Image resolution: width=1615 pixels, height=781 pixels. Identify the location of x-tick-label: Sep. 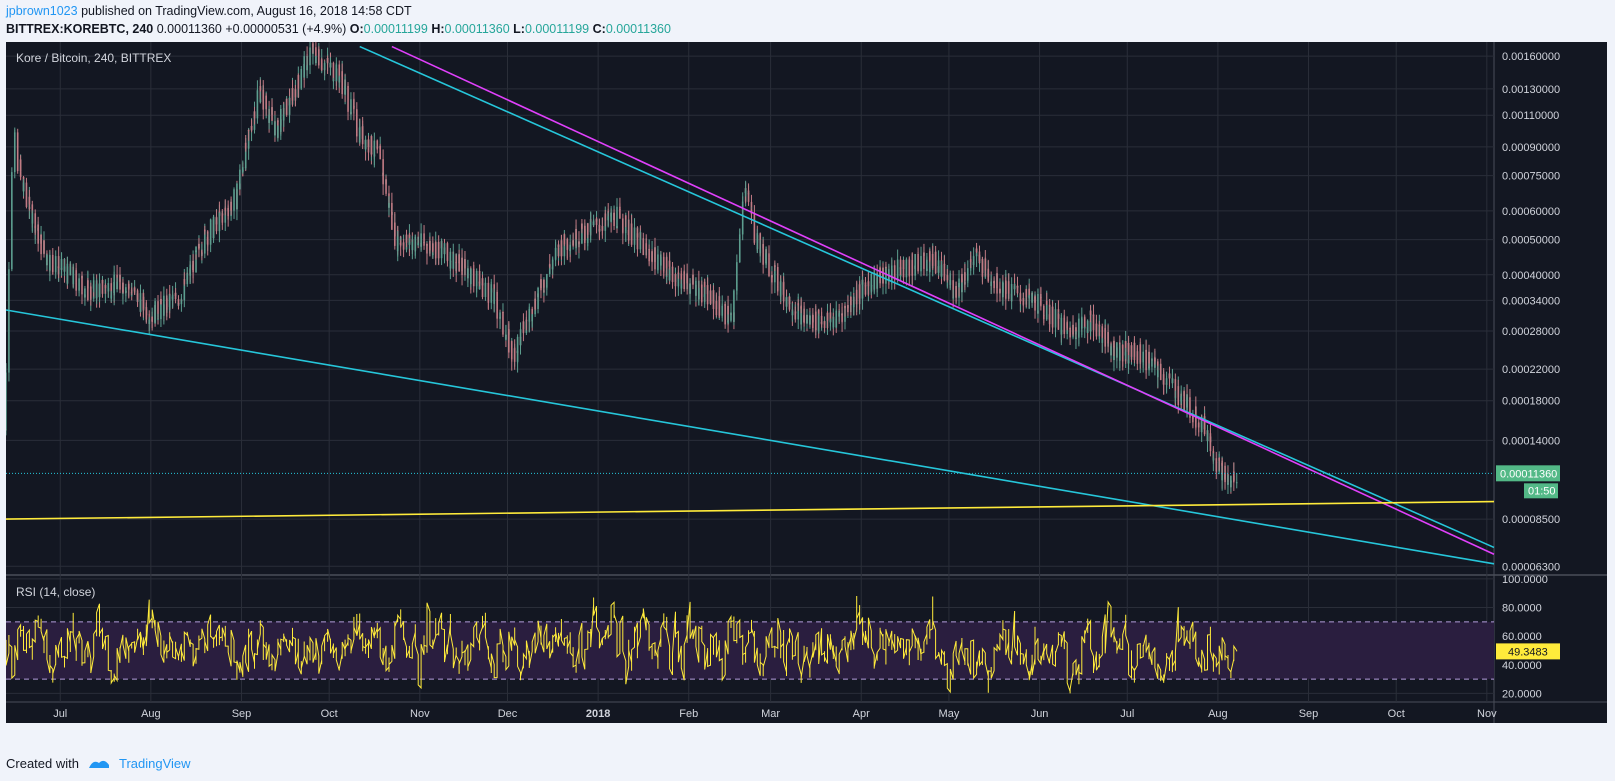
(1309, 714).